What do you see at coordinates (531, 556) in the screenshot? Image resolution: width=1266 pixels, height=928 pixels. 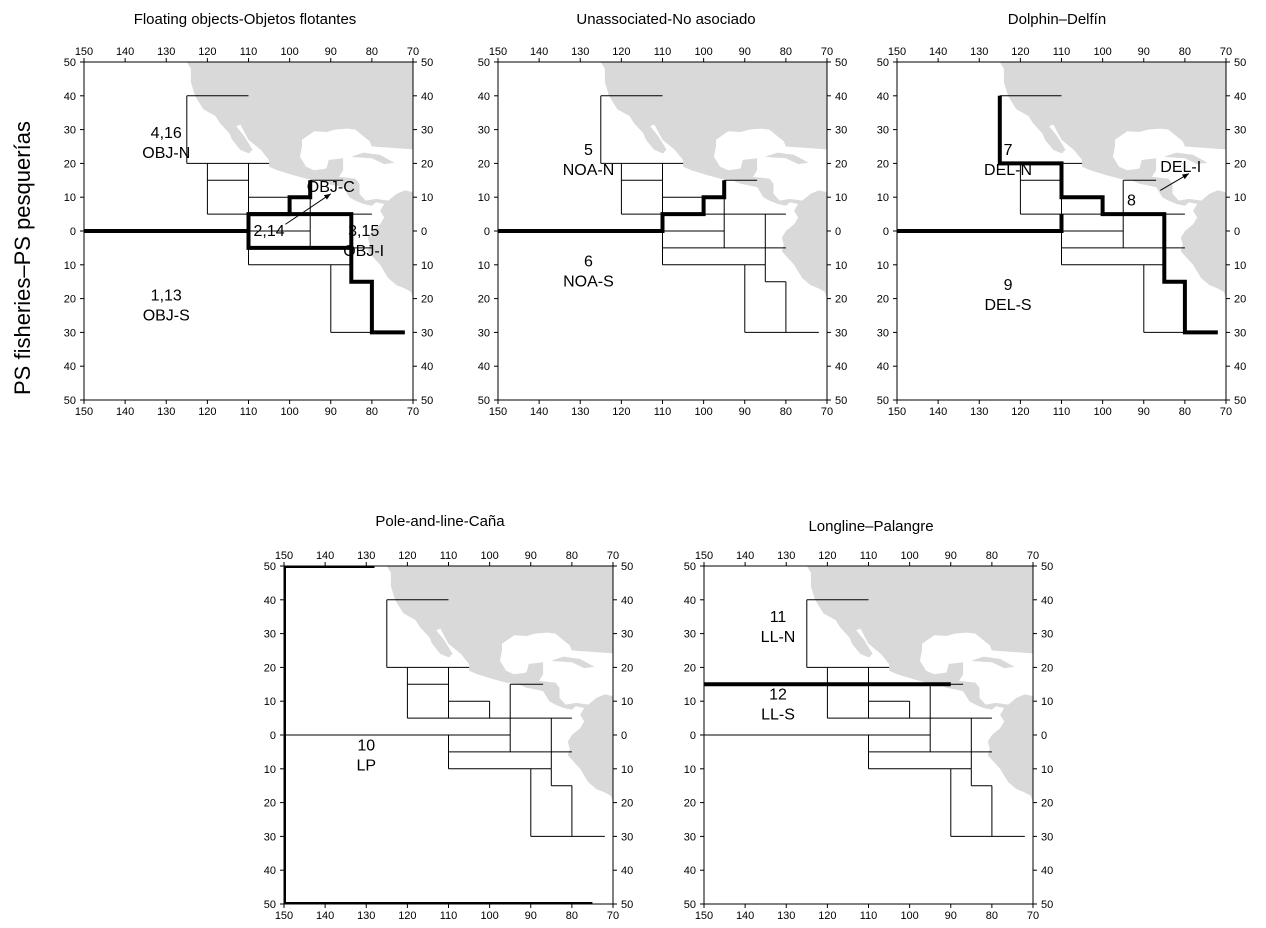 I see `lon-tick-label-top: 90` at bounding box center [531, 556].